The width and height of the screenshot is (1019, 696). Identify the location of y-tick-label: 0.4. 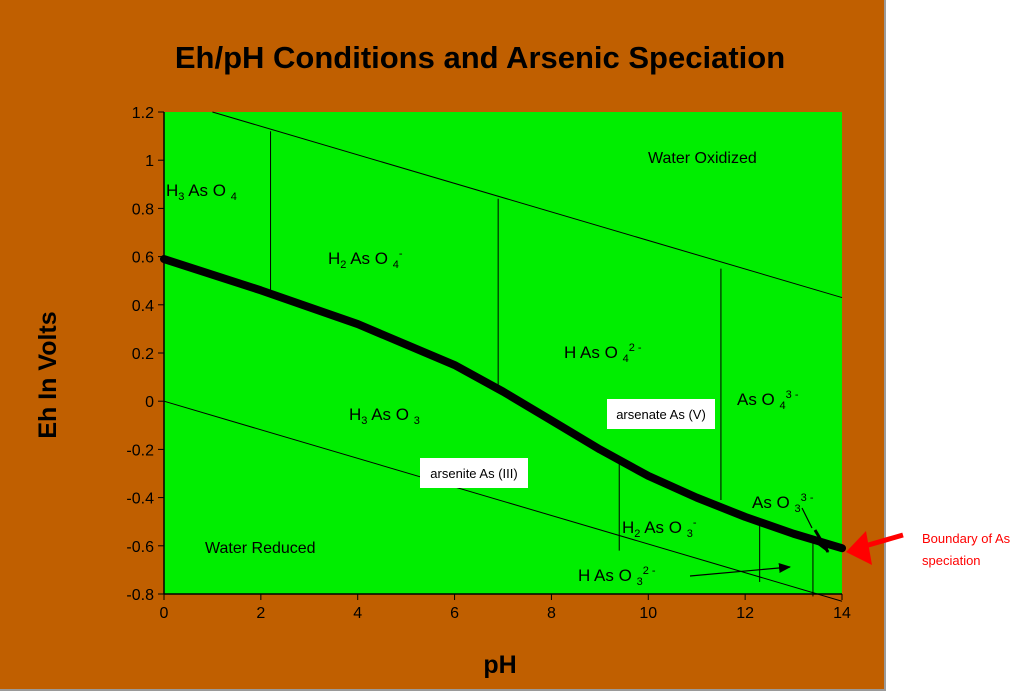
(143, 306).